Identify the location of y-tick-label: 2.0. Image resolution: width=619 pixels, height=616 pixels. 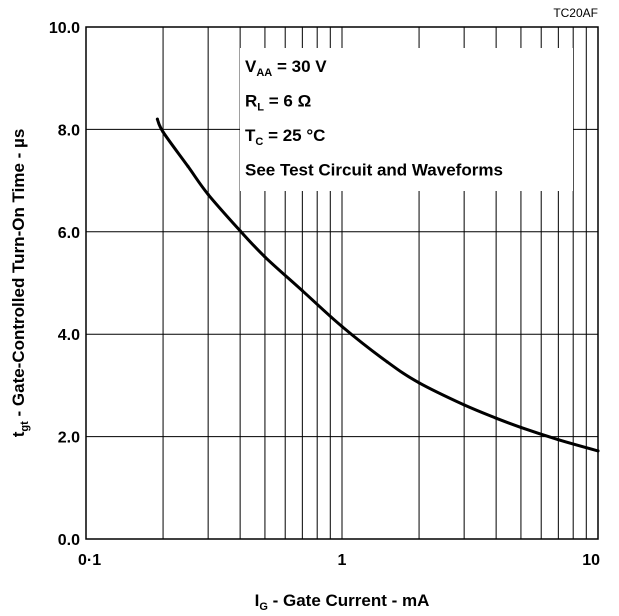
(69, 438).